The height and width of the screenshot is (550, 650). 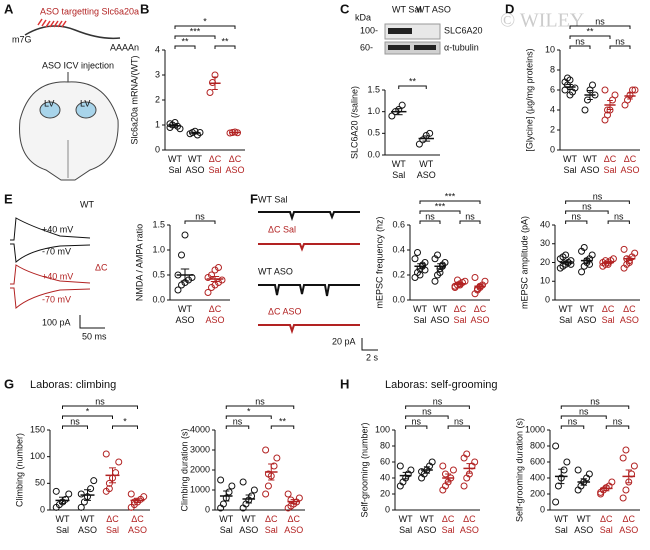 I want to click on y-tick-label: 4000, so click(x=200, y=429).